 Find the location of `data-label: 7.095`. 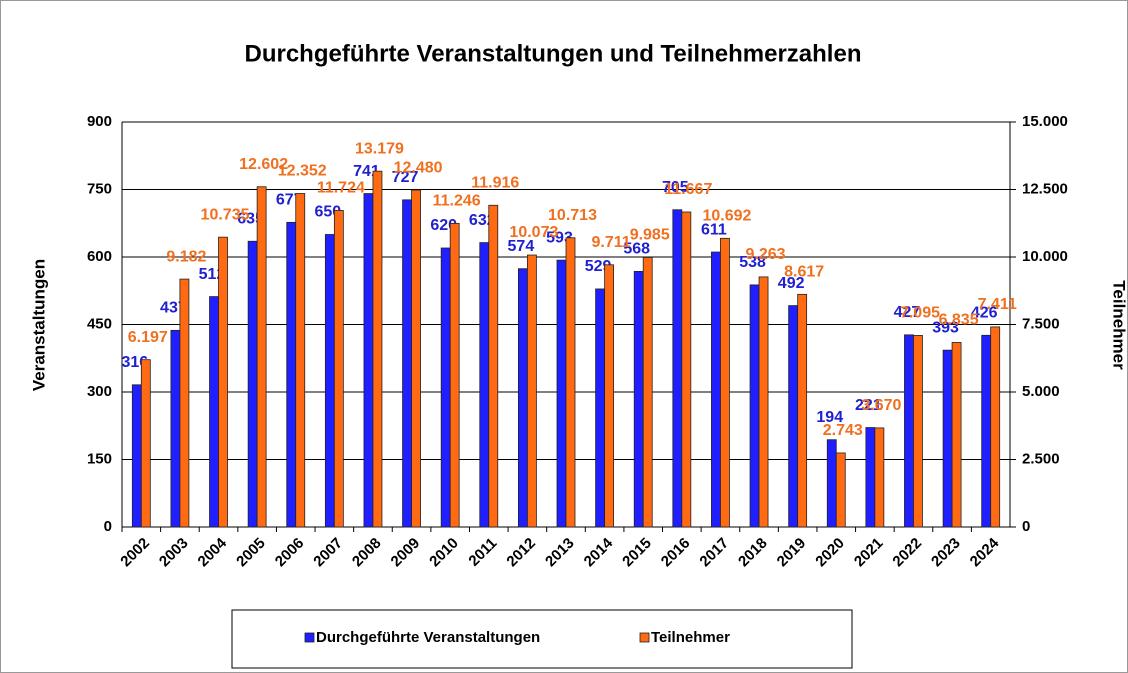

data-label: 7.095 is located at coordinates (920, 313).